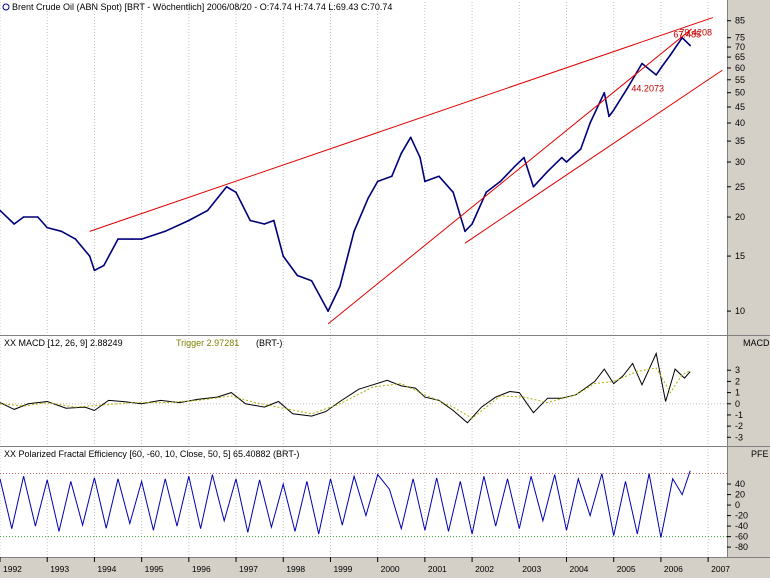 The width and height of the screenshot is (770, 583). What do you see at coordinates (741, 516) in the screenshot?
I see `pfe-y-tick-label: -20` at bounding box center [741, 516].